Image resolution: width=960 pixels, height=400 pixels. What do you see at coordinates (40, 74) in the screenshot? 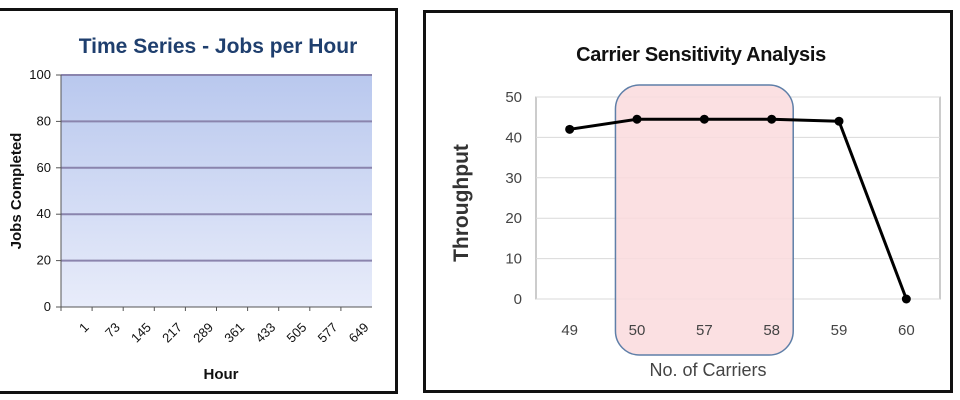
I see `y-tick-label: 100` at bounding box center [40, 74].